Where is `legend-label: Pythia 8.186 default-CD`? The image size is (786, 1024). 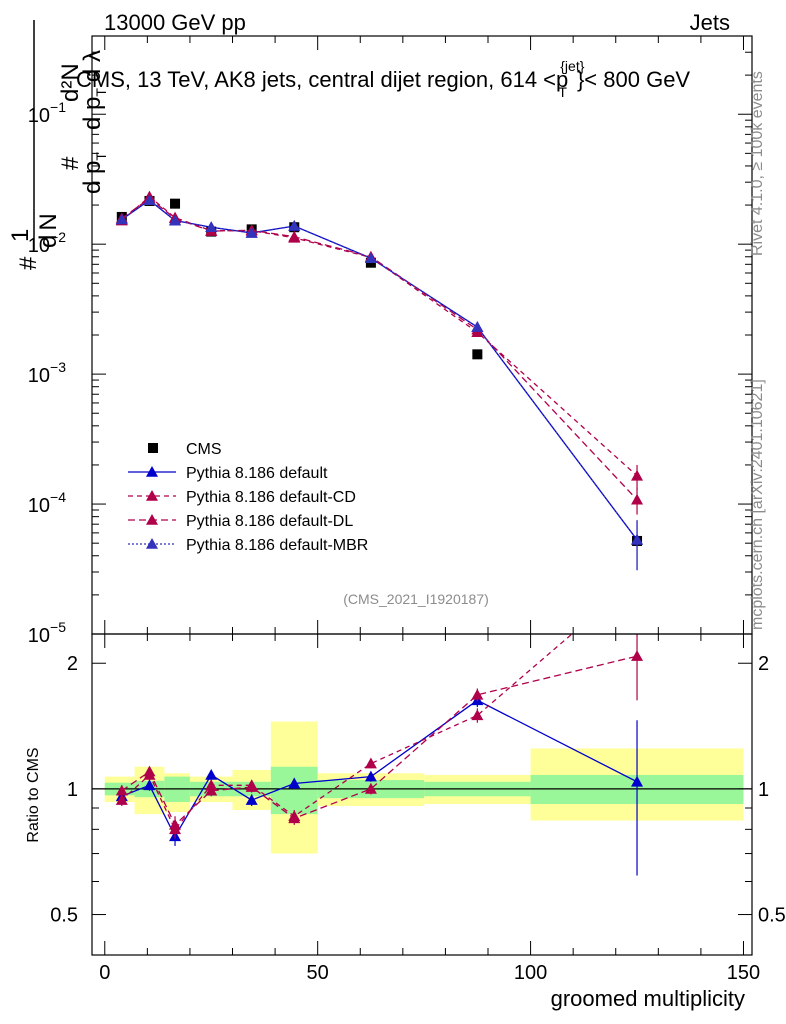 legend-label: Pythia 8.186 default-CD is located at coordinates (271, 497).